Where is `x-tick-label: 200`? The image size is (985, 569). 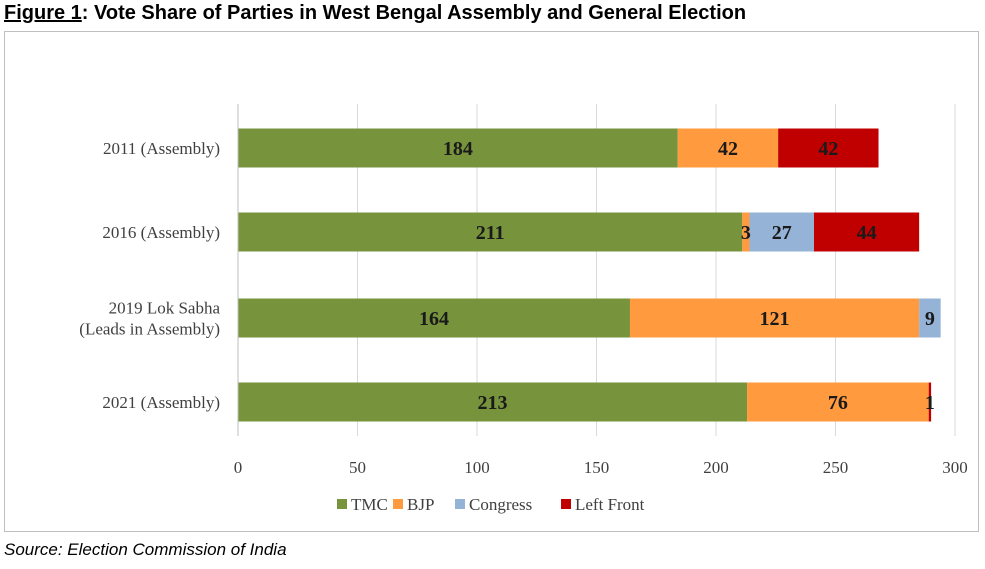
x-tick-label: 200 is located at coordinates (716, 467).